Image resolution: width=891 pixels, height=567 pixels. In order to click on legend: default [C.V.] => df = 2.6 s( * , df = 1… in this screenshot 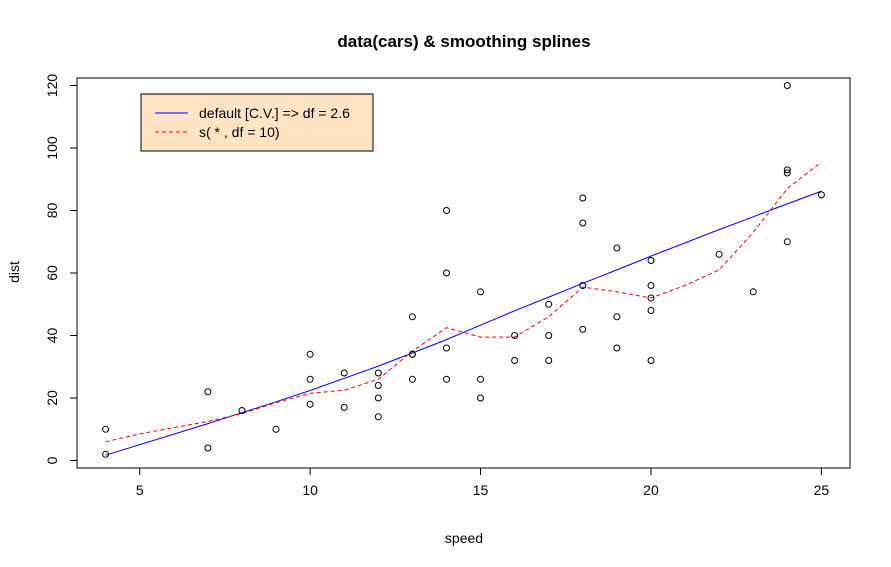, I will do `click(257, 122)`.